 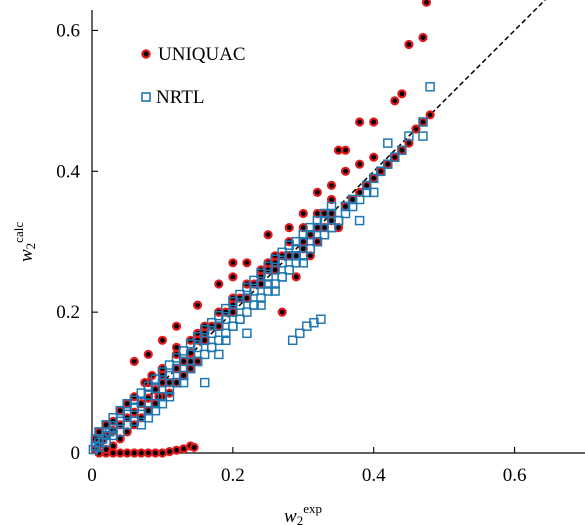 I want to click on y-tick-label: 0.6, so click(x=68, y=30).